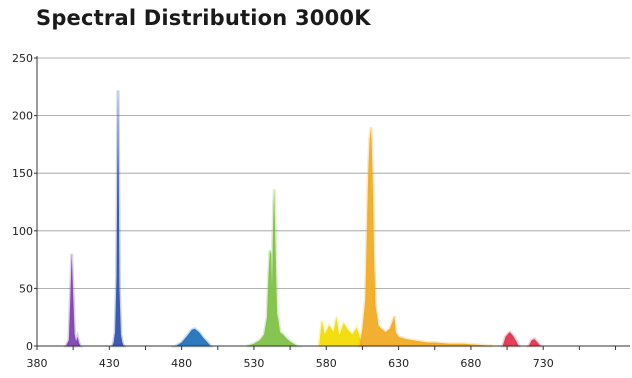 This screenshot has height=378, width=632. Describe the element at coordinates (29, 346) in the screenshot. I see `y-tick-label: 0` at that location.